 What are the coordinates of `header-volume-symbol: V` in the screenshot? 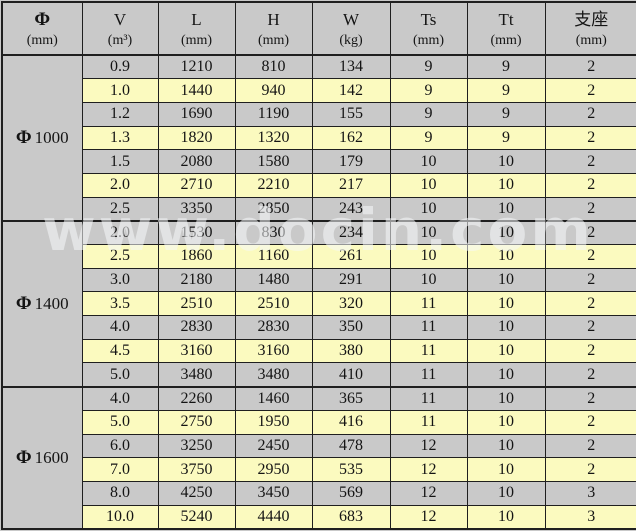 It's located at (120, 19).